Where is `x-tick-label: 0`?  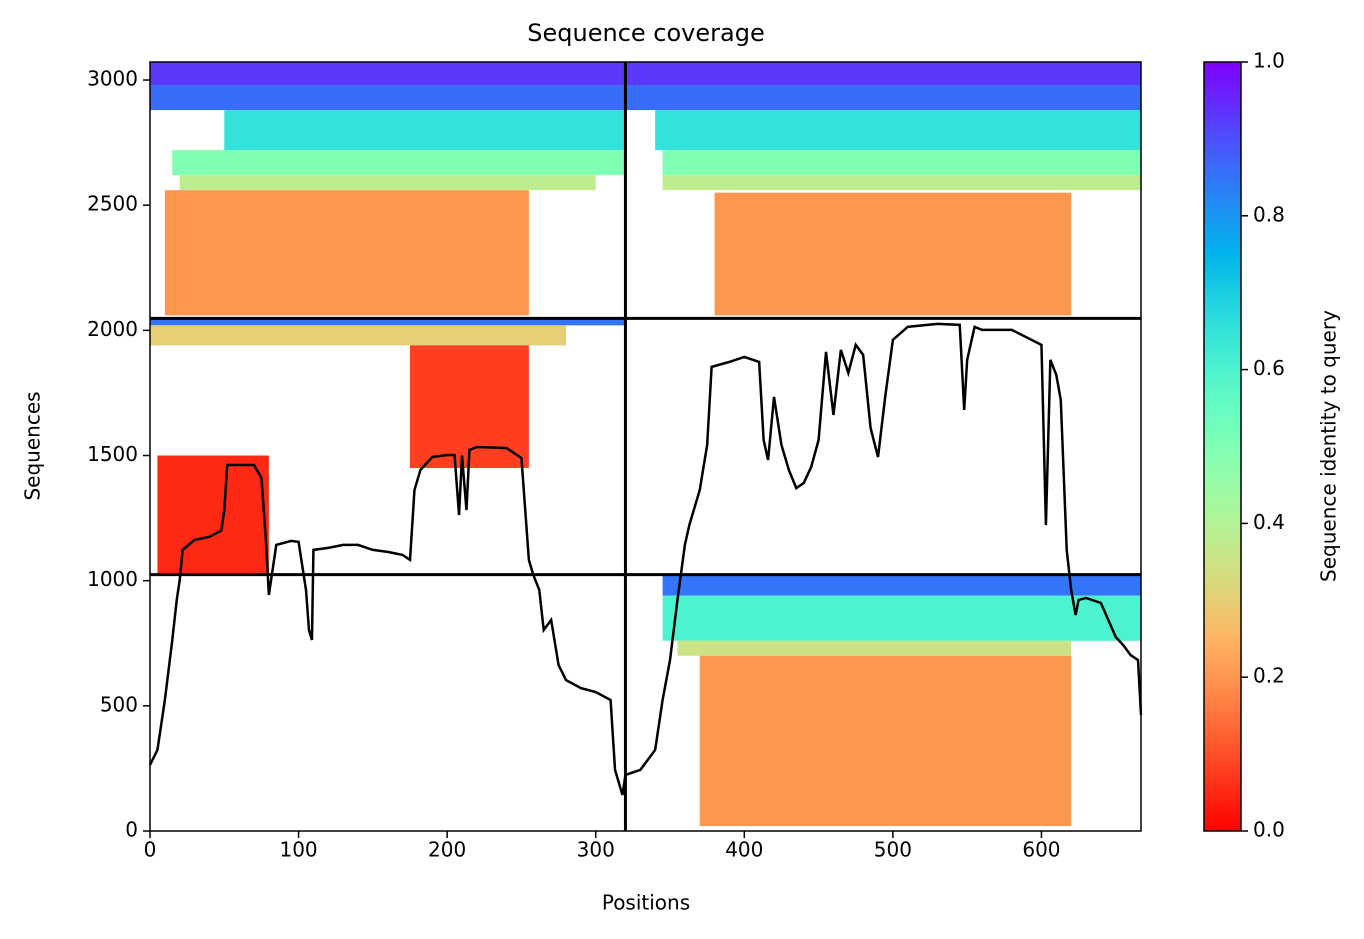 x-tick-label: 0 is located at coordinates (150, 850).